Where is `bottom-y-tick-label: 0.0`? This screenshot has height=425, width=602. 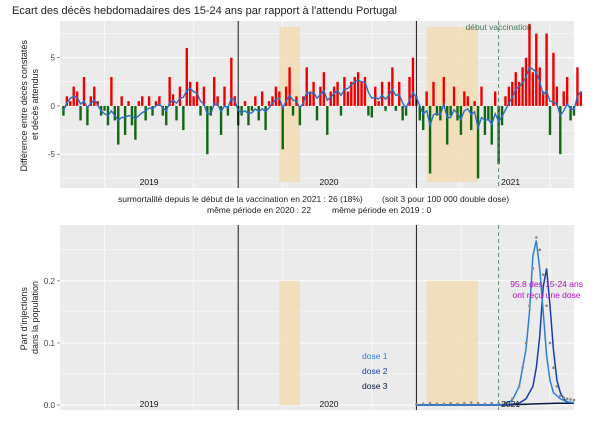 bottom-y-tick-label: 0.0 is located at coordinates (50, 405).